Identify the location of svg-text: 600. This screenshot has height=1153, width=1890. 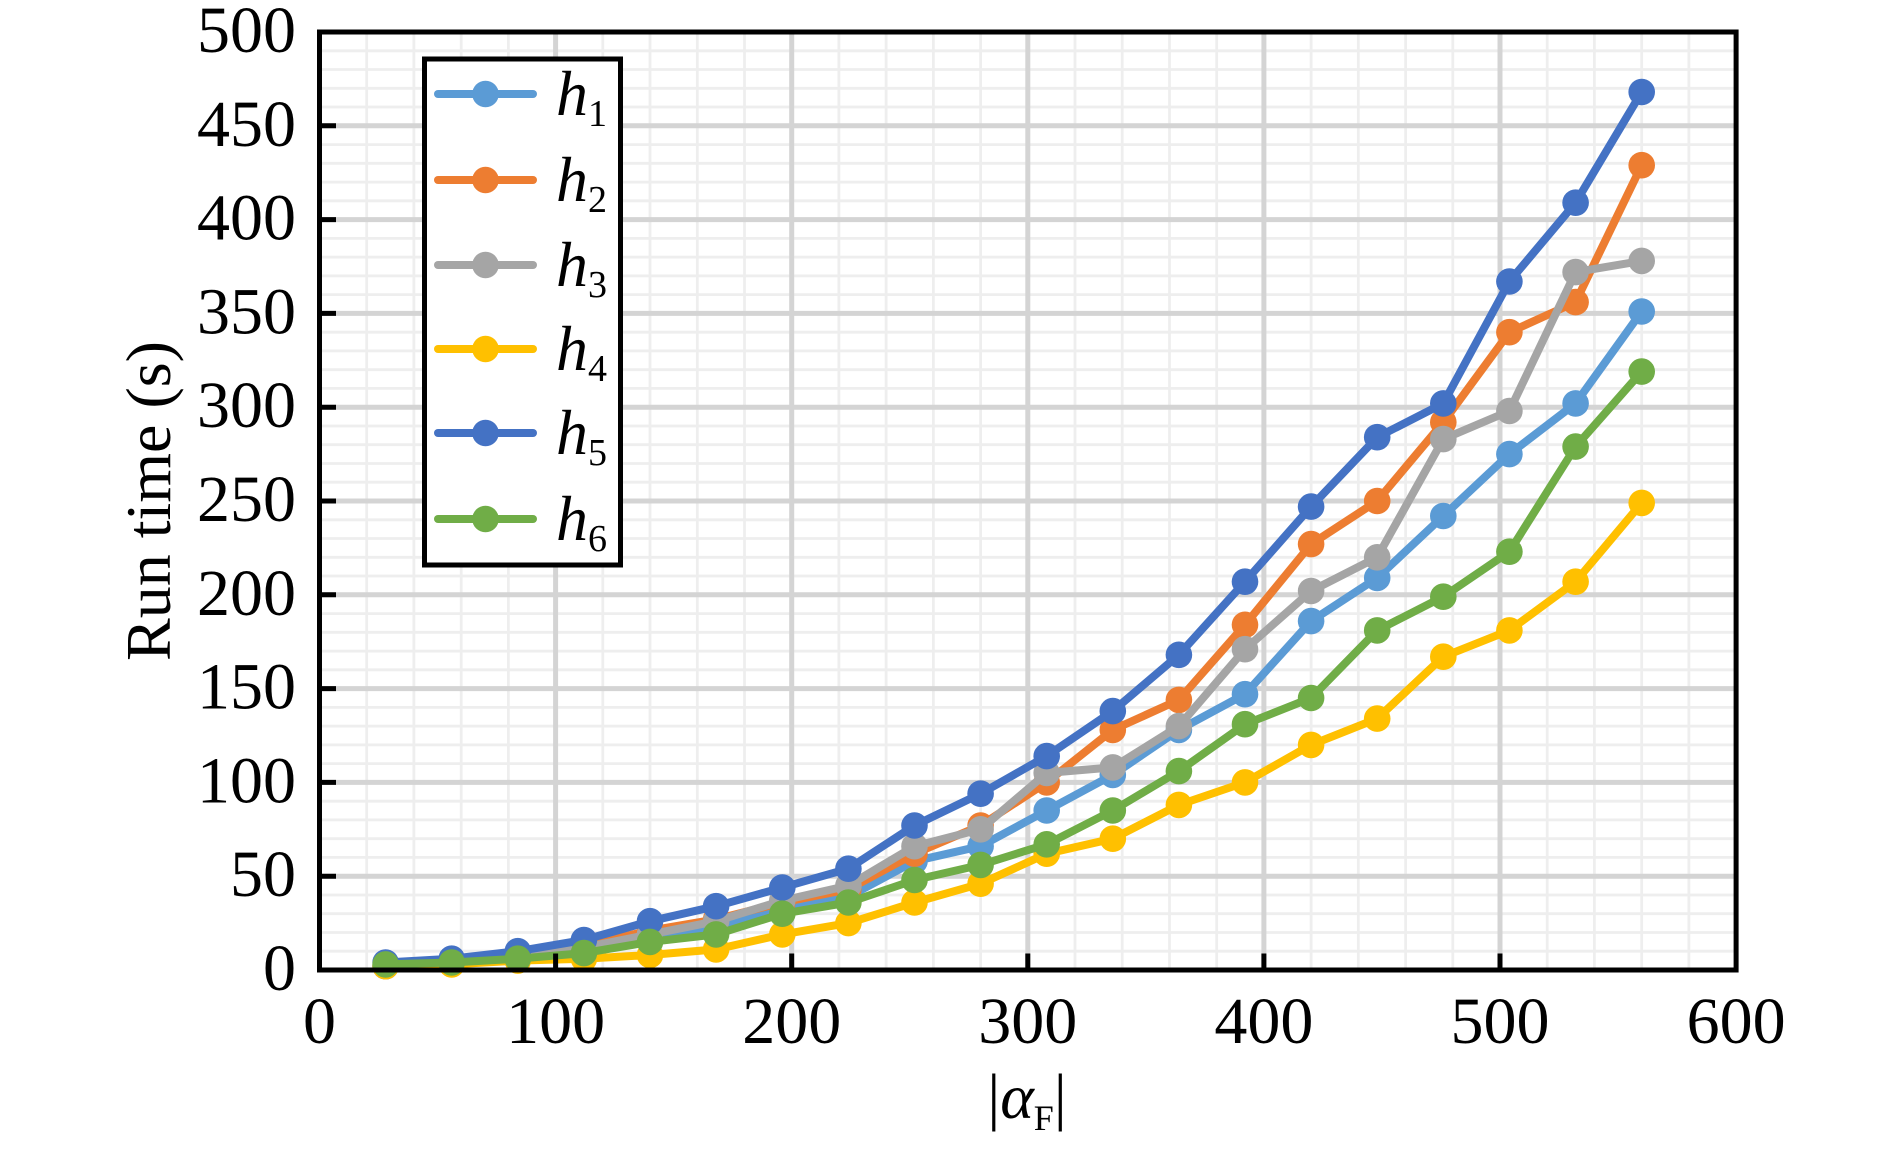
(1736, 1021).